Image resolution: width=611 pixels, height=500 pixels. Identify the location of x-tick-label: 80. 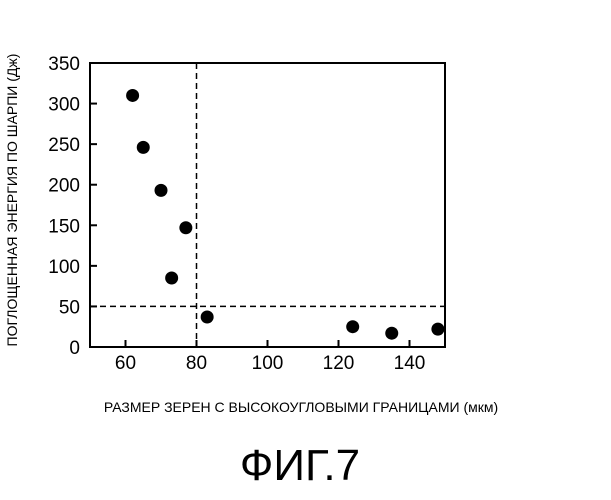
(196, 363).